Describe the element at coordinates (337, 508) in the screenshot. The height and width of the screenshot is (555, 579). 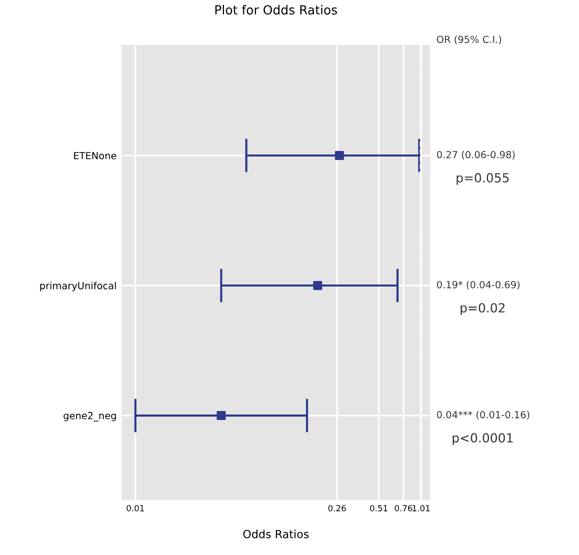
I see `x-tick-label: 0.26` at that location.